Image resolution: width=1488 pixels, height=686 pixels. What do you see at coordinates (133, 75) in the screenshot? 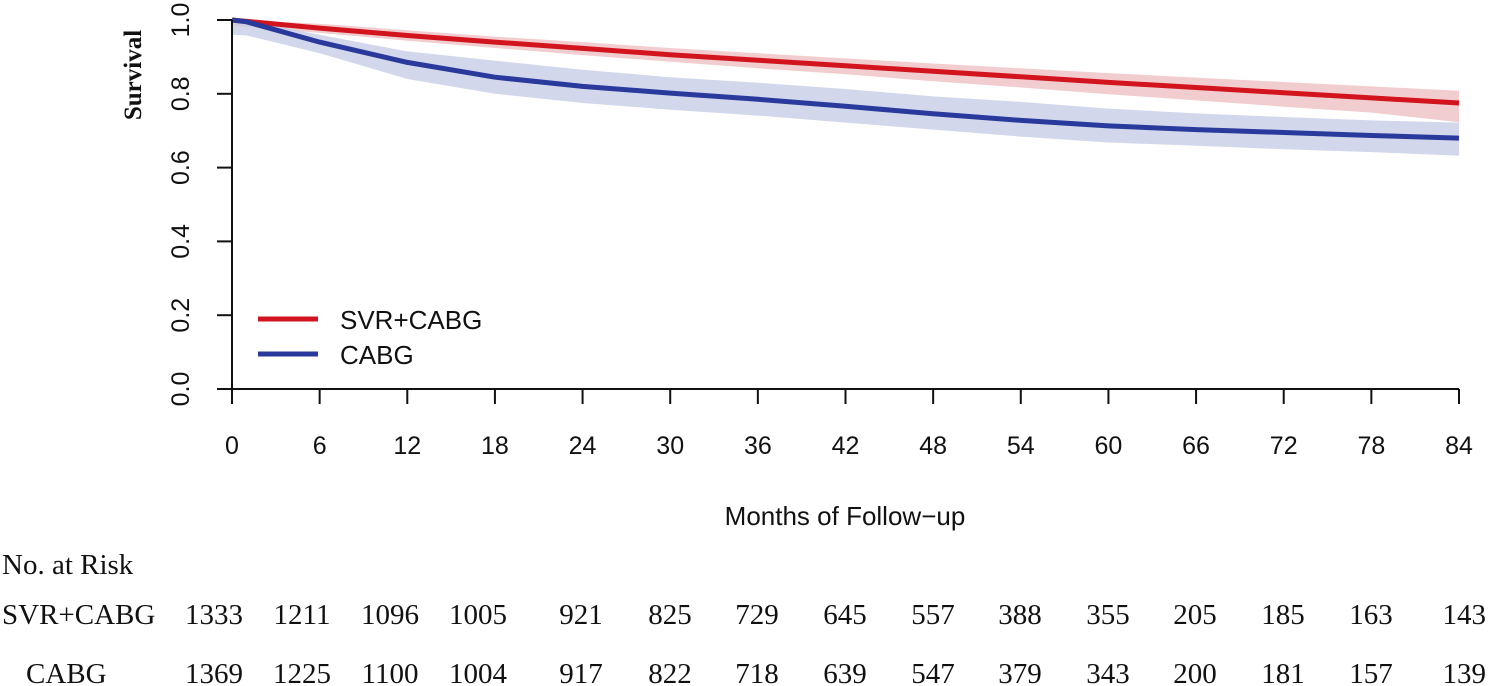
I see `y-axis-title: Survival` at bounding box center [133, 75].